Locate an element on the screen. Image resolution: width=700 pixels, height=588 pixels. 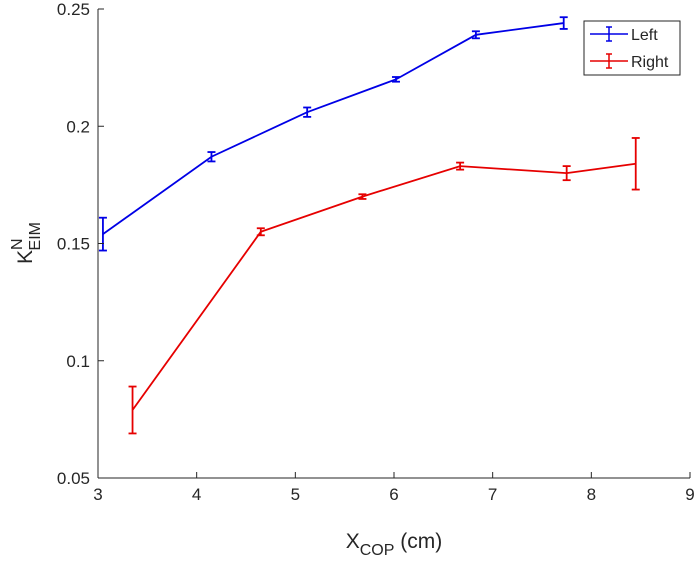
legend-label-right: Right is located at coordinates (650, 62).